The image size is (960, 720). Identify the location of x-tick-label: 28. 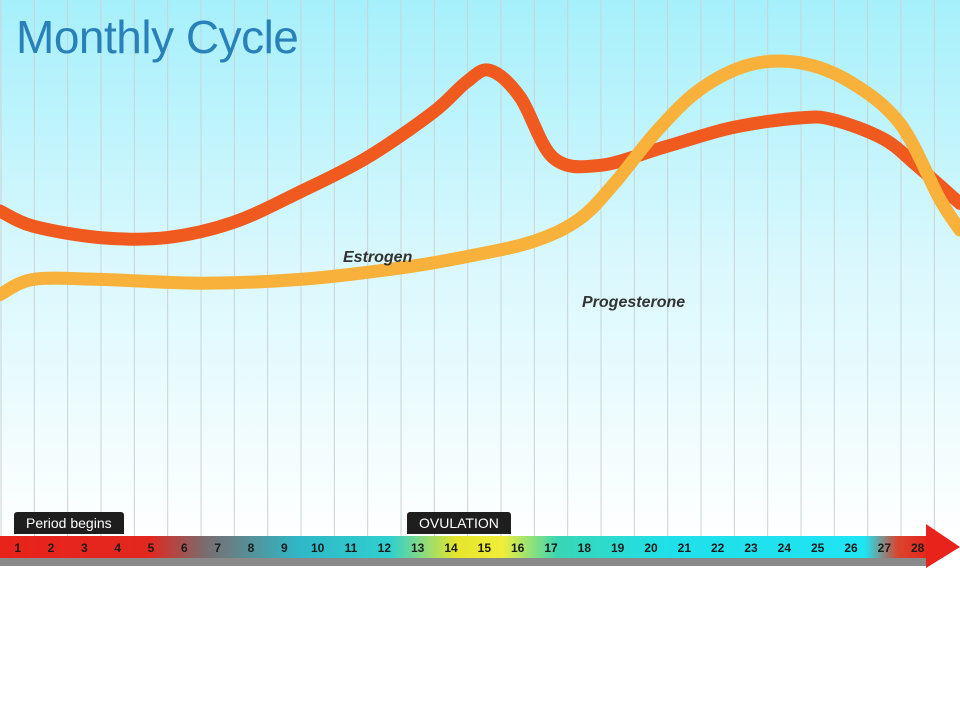
(918, 548).